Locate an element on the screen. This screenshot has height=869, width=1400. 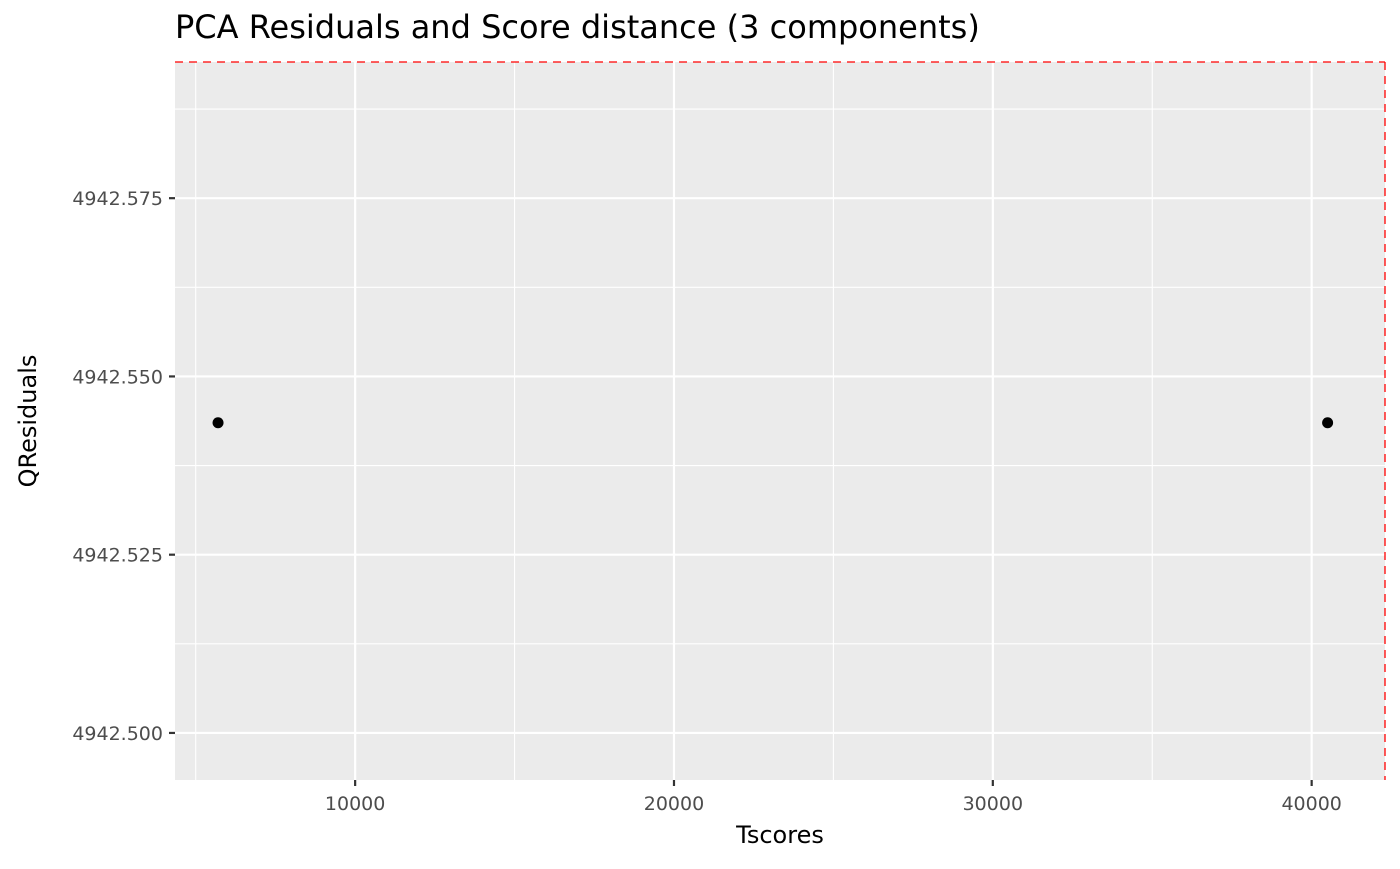
x-tick-label: 20000 is located at coordinates (674, 804).